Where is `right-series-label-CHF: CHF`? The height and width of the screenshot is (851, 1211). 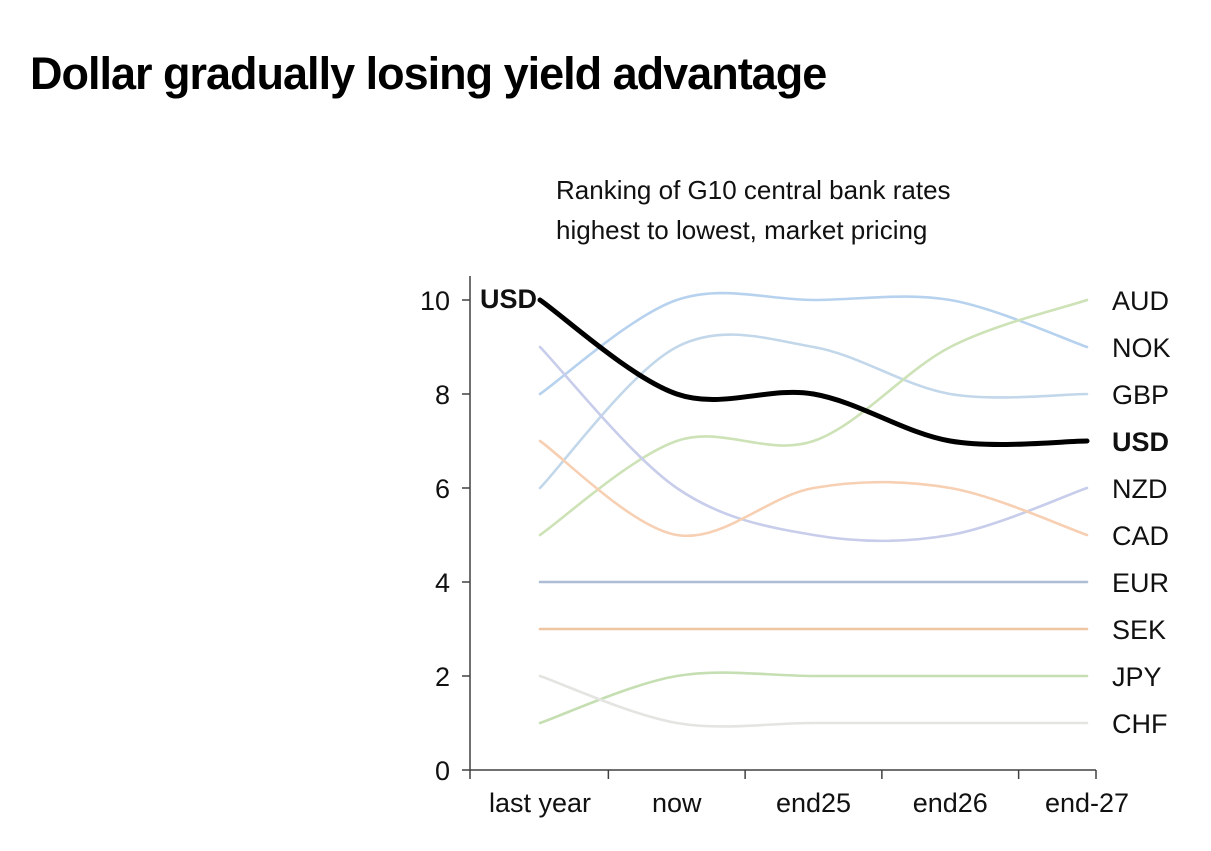 right-series-label-CHF: CHF is located at coordinates (1140, 724).